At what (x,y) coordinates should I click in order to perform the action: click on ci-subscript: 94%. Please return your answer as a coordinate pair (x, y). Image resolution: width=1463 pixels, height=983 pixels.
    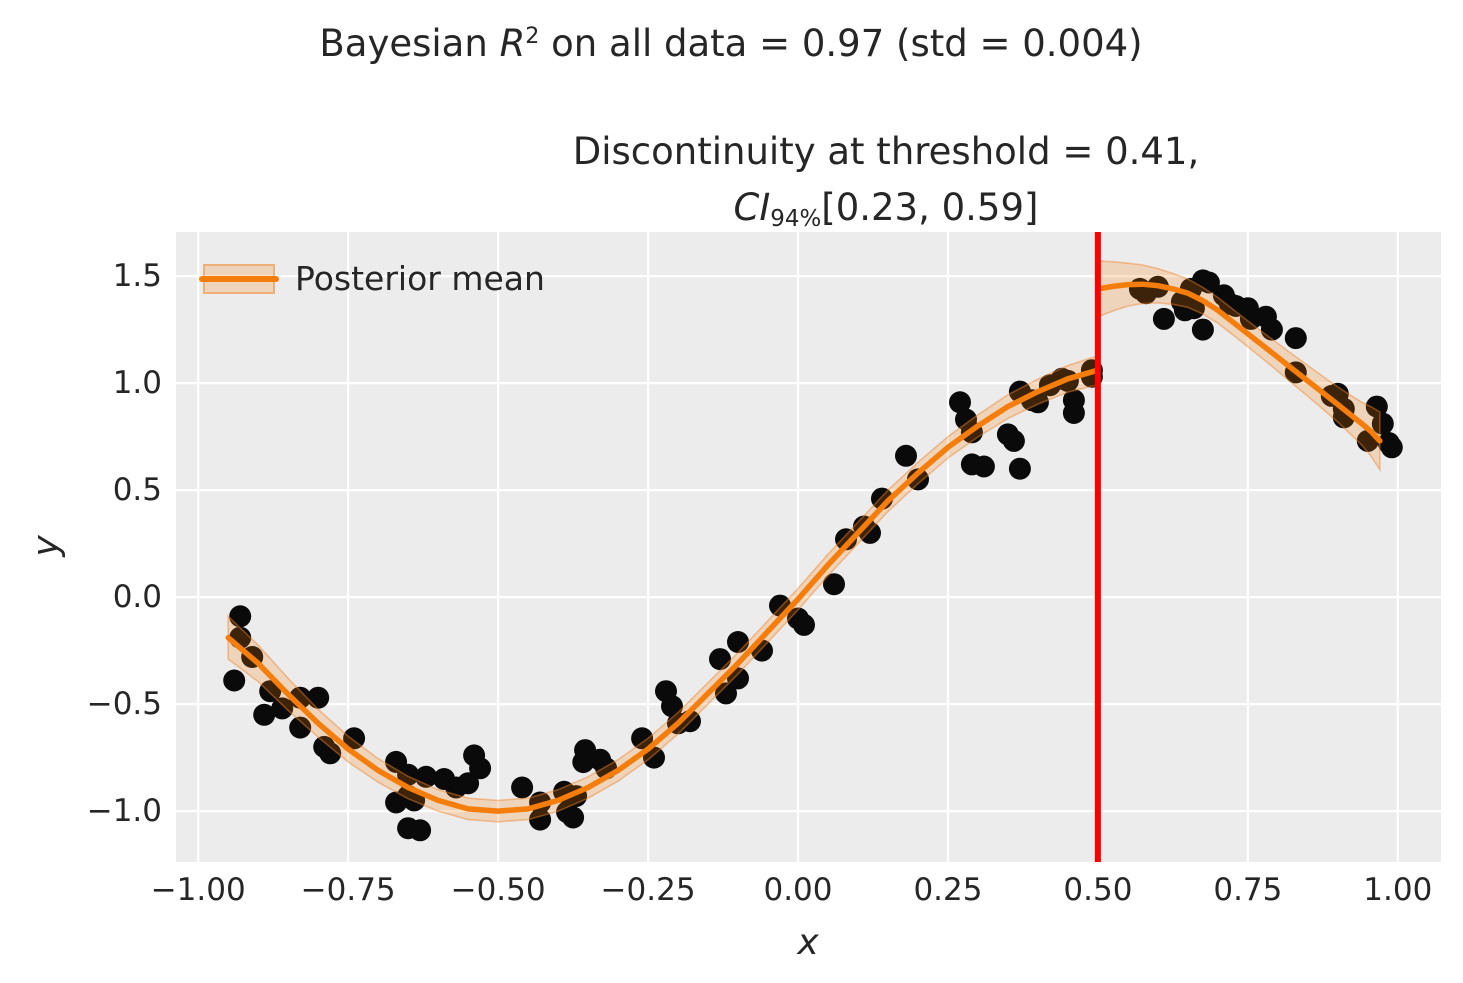
    Looking at the image, I should click on (796, 219).